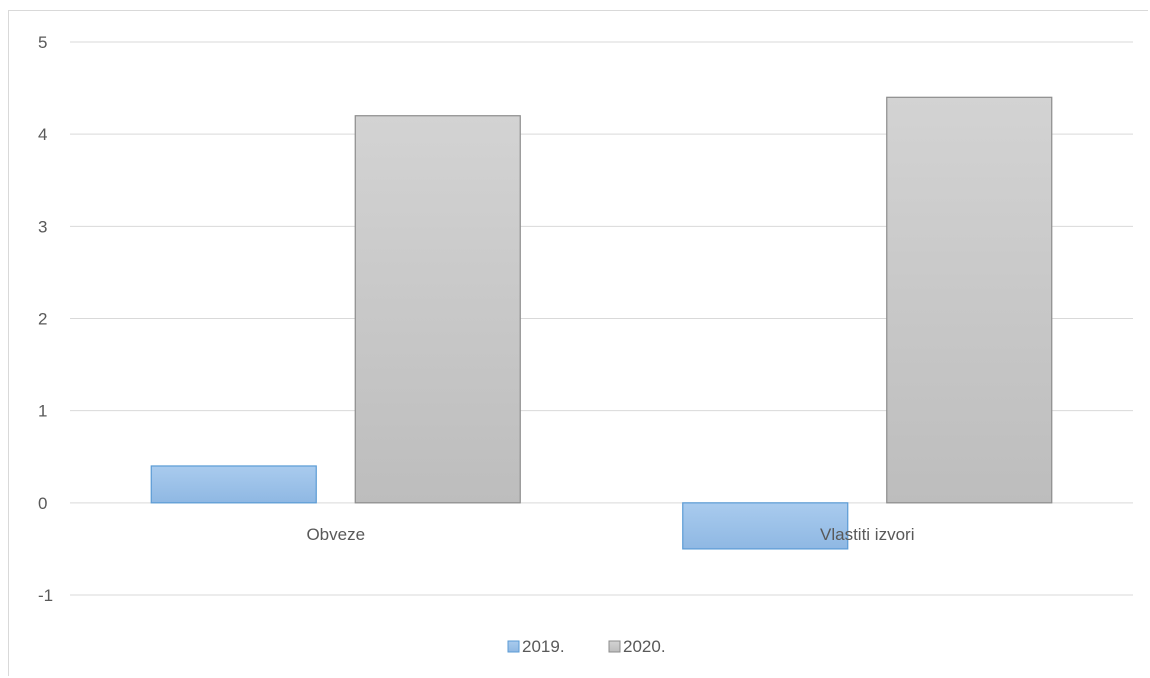 This screenshot has width=1150, height=678. Describe the element at coordinates (586, 646) in the screenshot. I see `legend: 2019. 2020.` at that location.